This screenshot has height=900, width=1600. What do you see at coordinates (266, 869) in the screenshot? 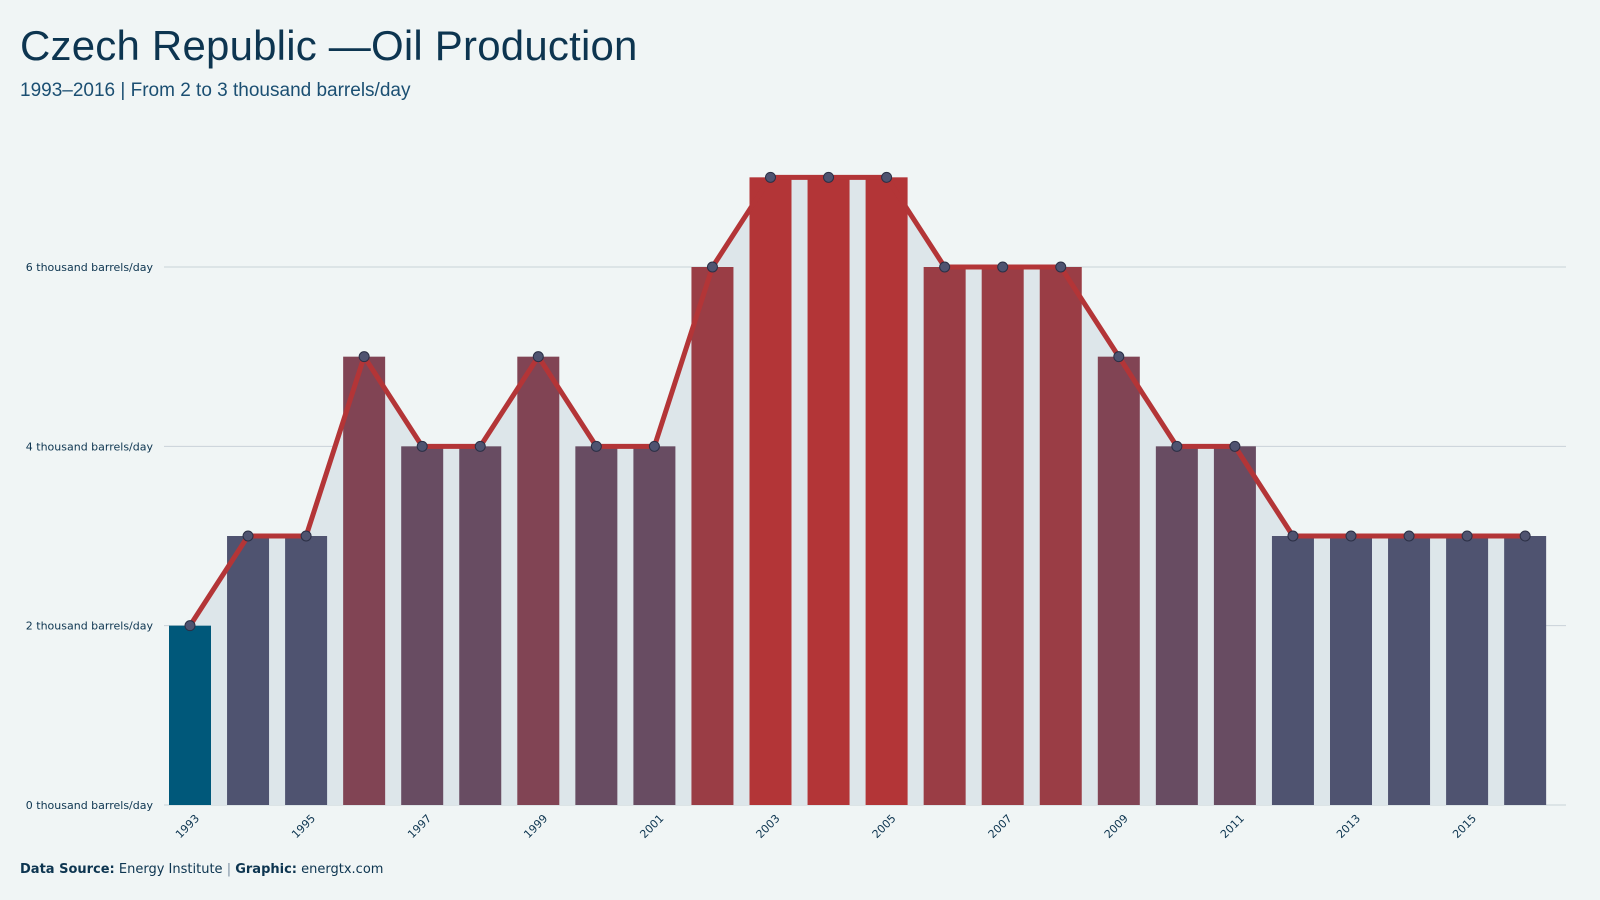
I see `graphic-label: Graphic:` at bounding box center [266, 869].